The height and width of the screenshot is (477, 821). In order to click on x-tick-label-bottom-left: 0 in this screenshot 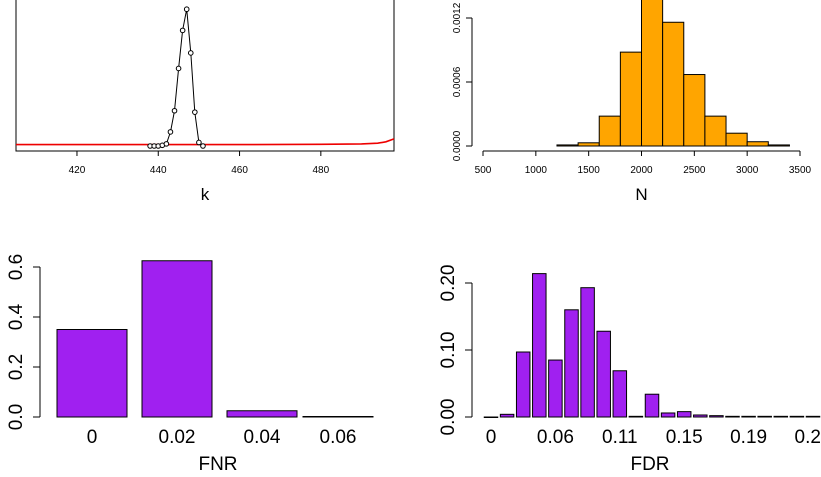, I will do `click(92, 437)`.